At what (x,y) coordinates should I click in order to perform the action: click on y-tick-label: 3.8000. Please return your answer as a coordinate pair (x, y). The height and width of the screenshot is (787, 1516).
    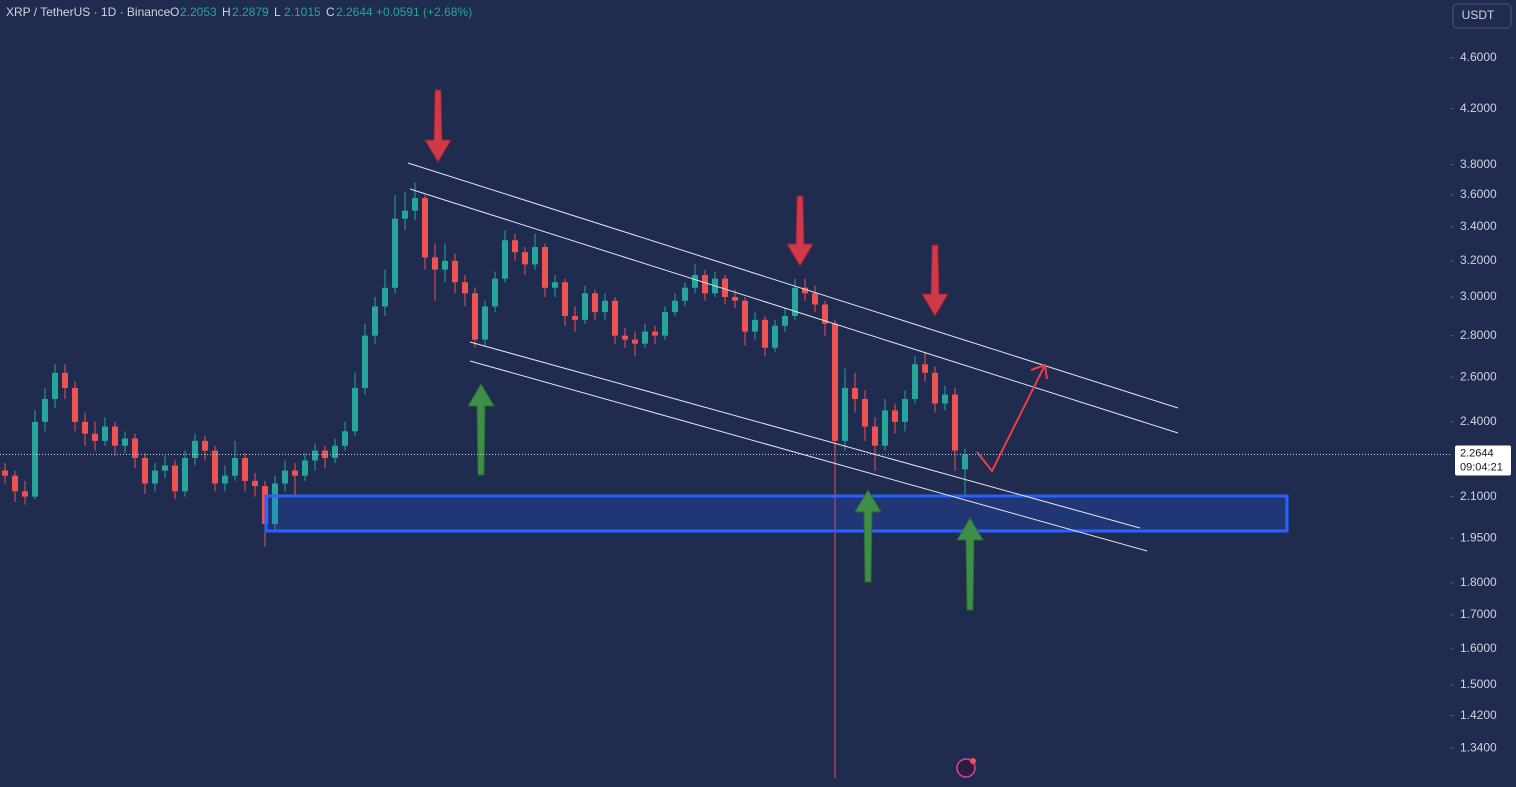
    Looking at the image, I should click on (1478, 164).